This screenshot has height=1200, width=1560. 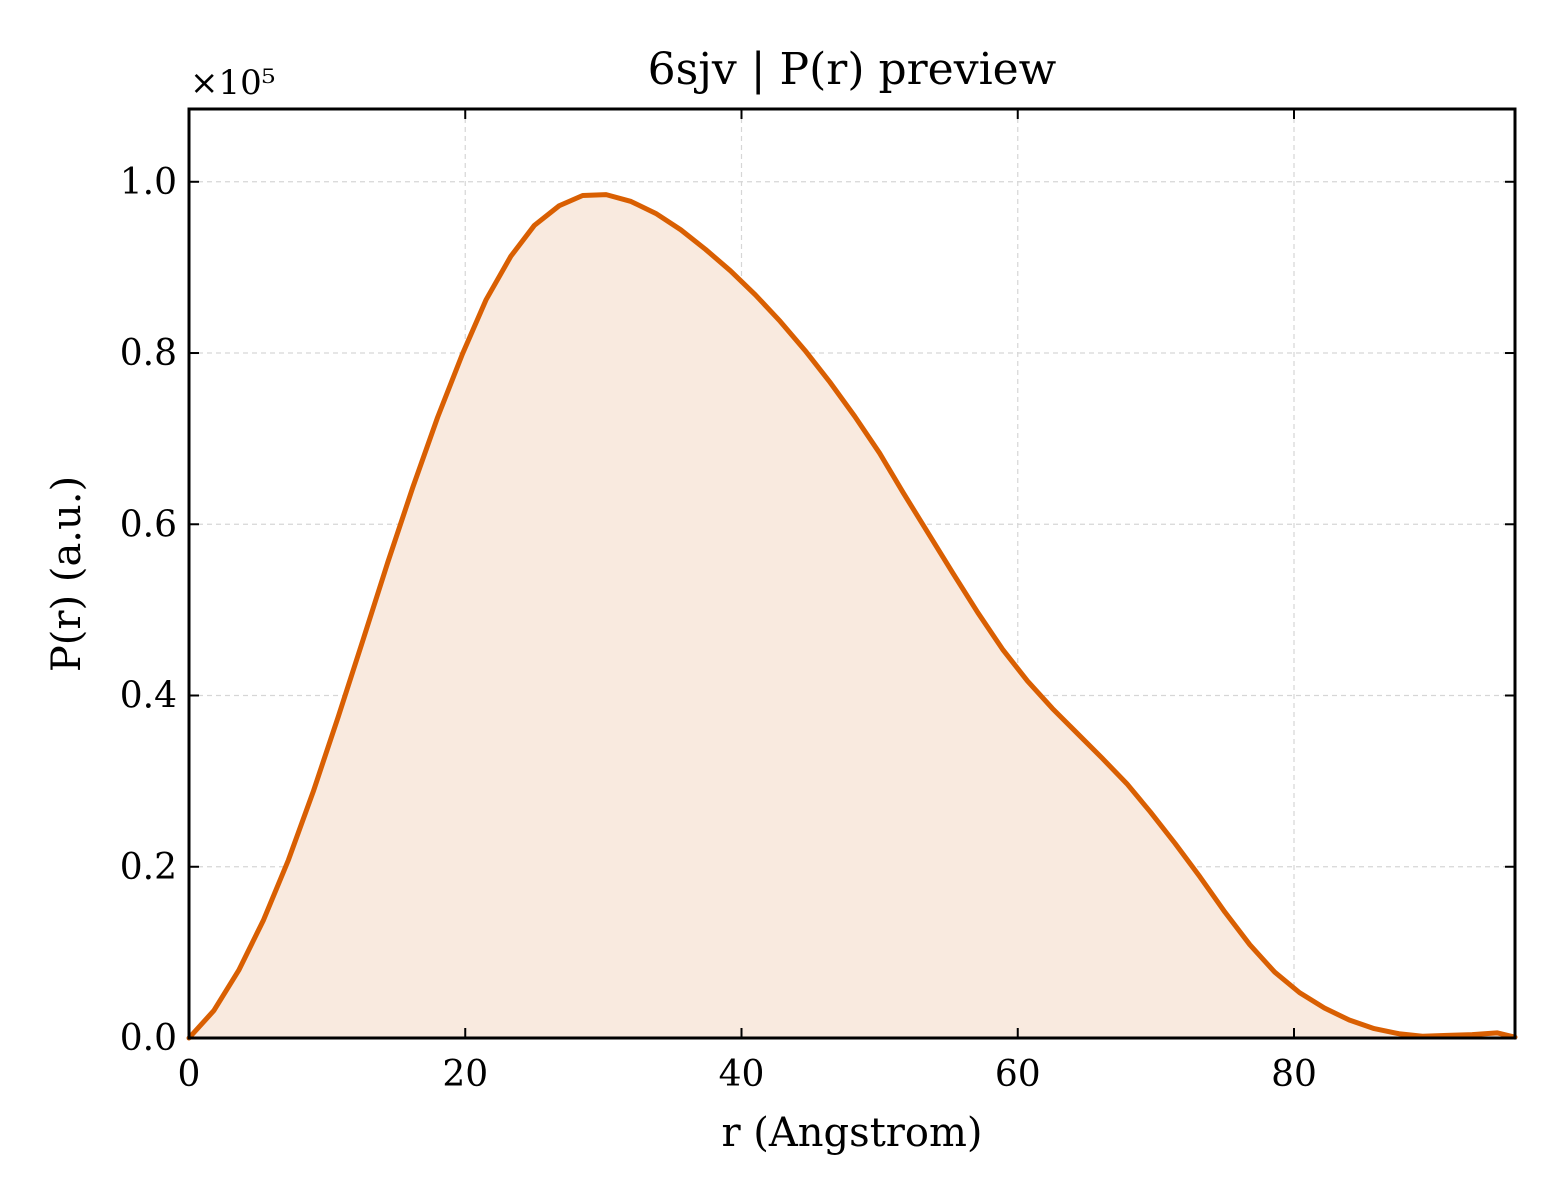 What do you see at coordinates (67, 574) in the screenshot?
I see `y-axis-label: P(r) (a.u.)` at bounding box center [67, 574].